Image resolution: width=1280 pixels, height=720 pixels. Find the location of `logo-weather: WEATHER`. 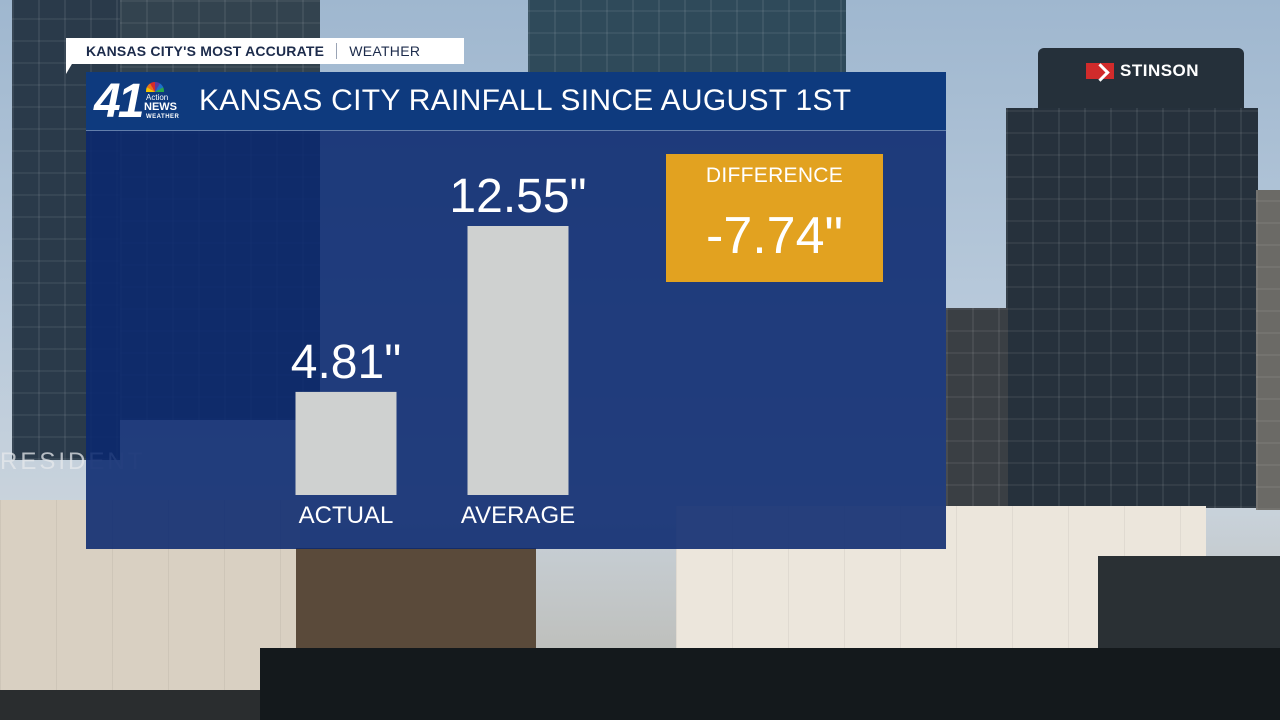

logo-weather: WEATHER is located at coordinates (163, 117).